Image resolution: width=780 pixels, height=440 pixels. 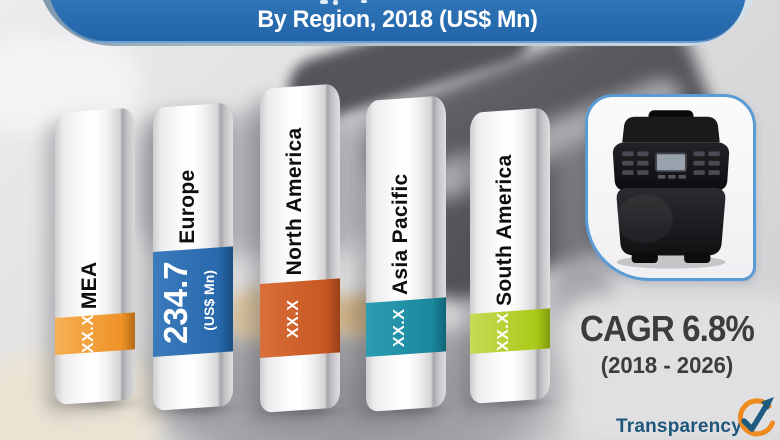 I want to click on bar-value-band: 234.7 (US$ Mn), so click(x=193, y=301).